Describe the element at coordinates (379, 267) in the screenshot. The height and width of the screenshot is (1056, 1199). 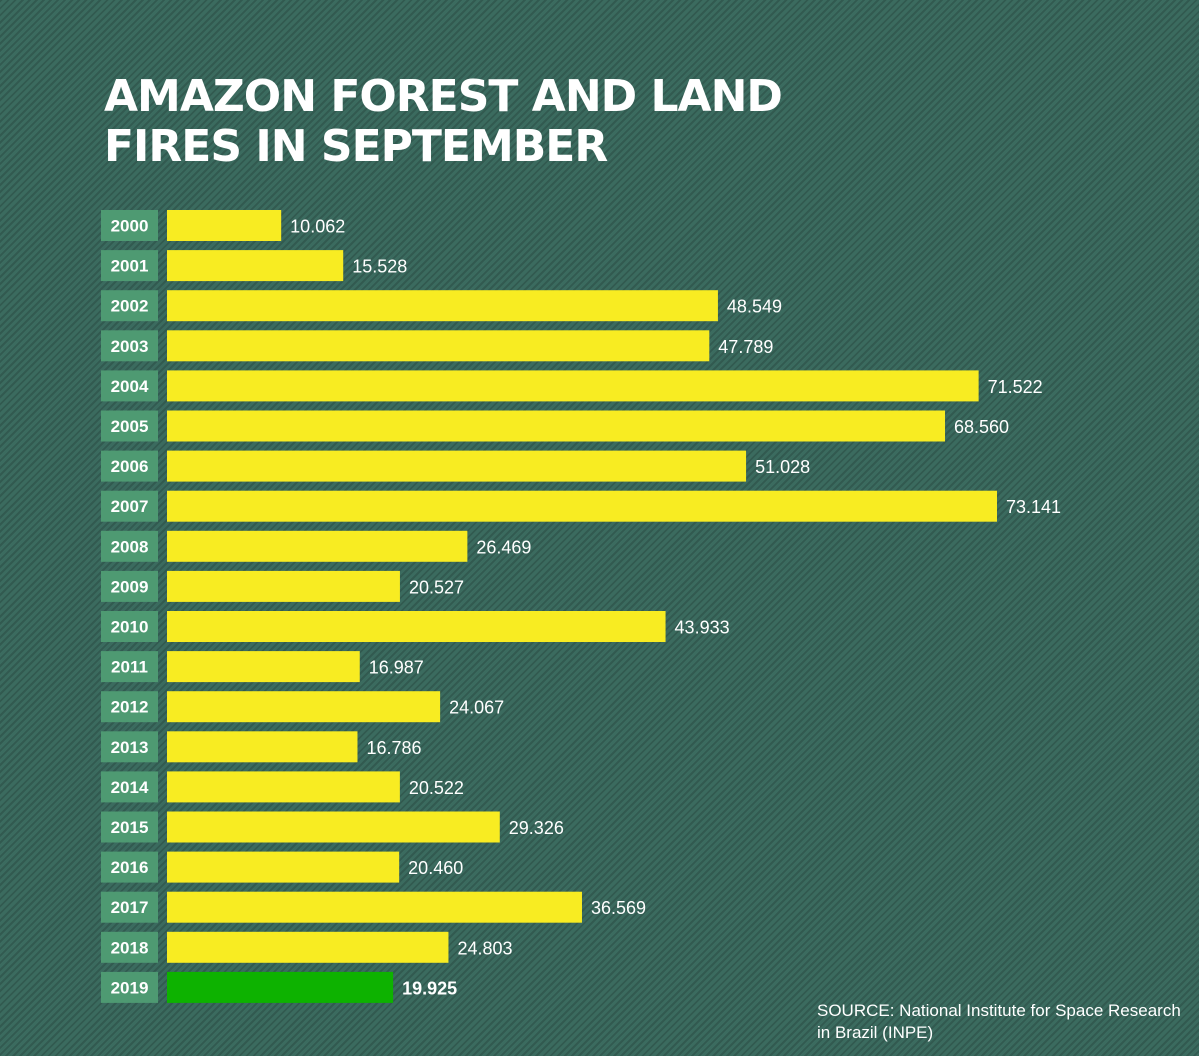
I see `data-label: 15.528` at that location.